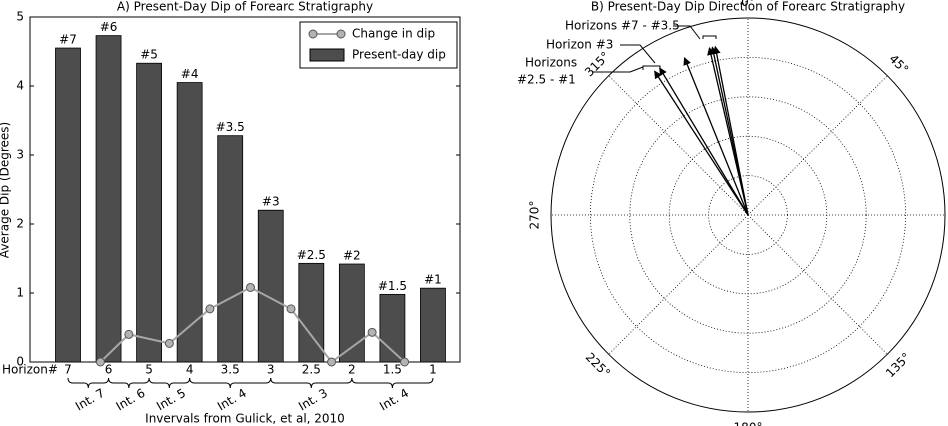 This screenshot has height=426, width=948. Describe the element at coordinates (597, 64) in the screenshot. I see `angle-label: 315°` at that location.